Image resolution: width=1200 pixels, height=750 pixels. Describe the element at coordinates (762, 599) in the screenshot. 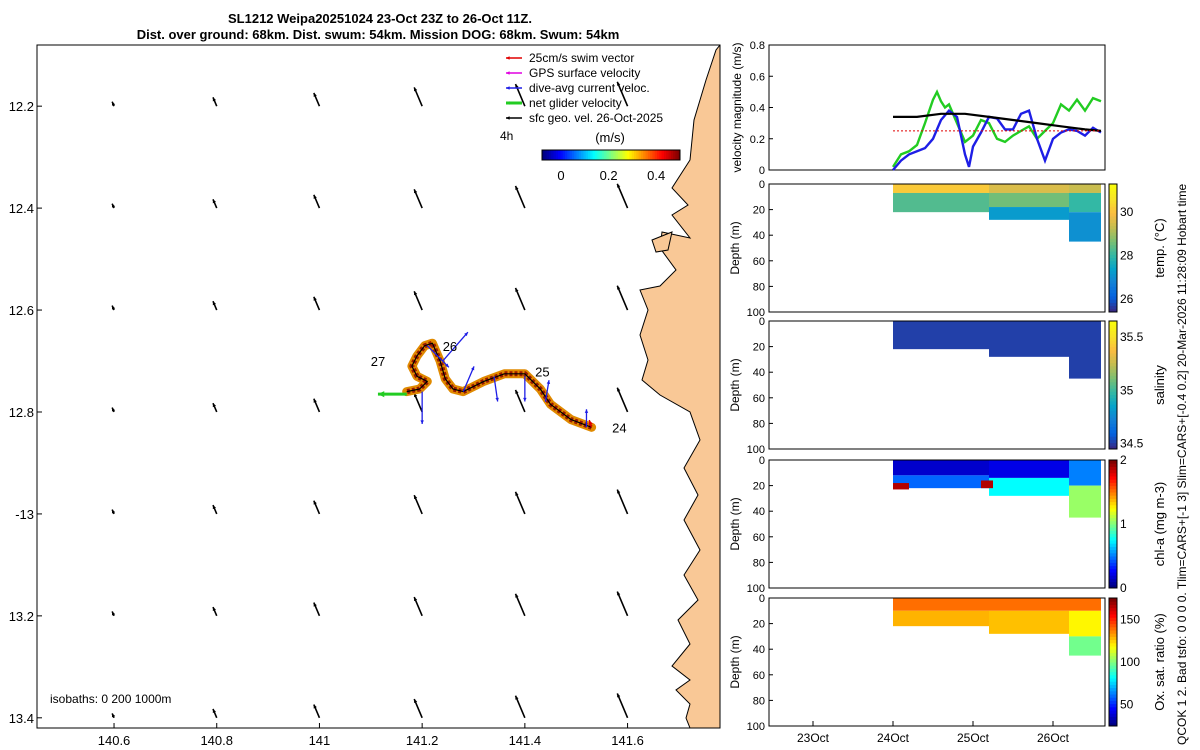

I see `section-y-tick-label: 0` at that location.